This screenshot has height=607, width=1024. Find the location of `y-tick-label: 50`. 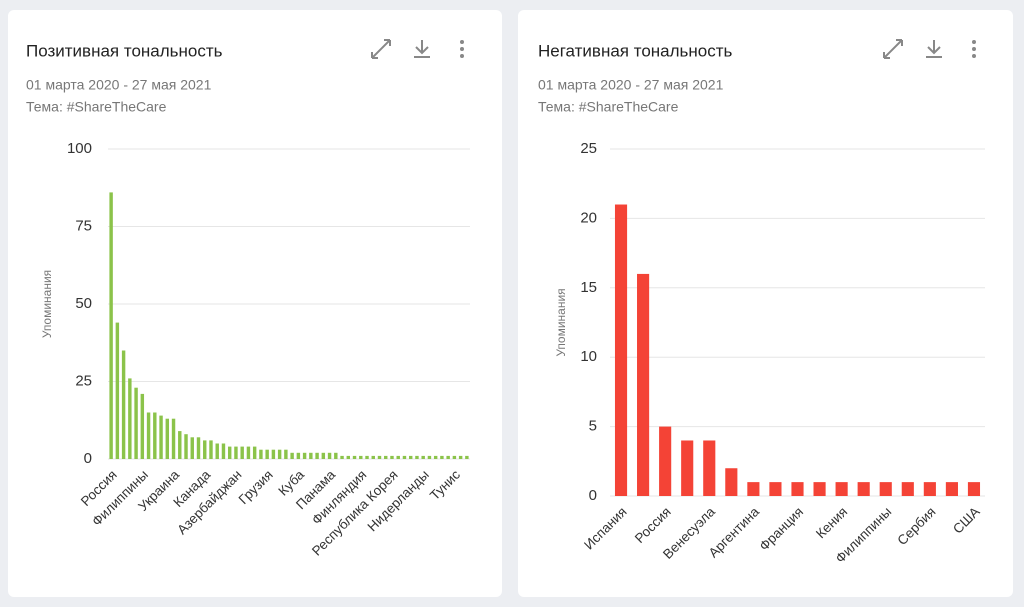

y-tick-label: 50 is located at coordinates (83, 303).